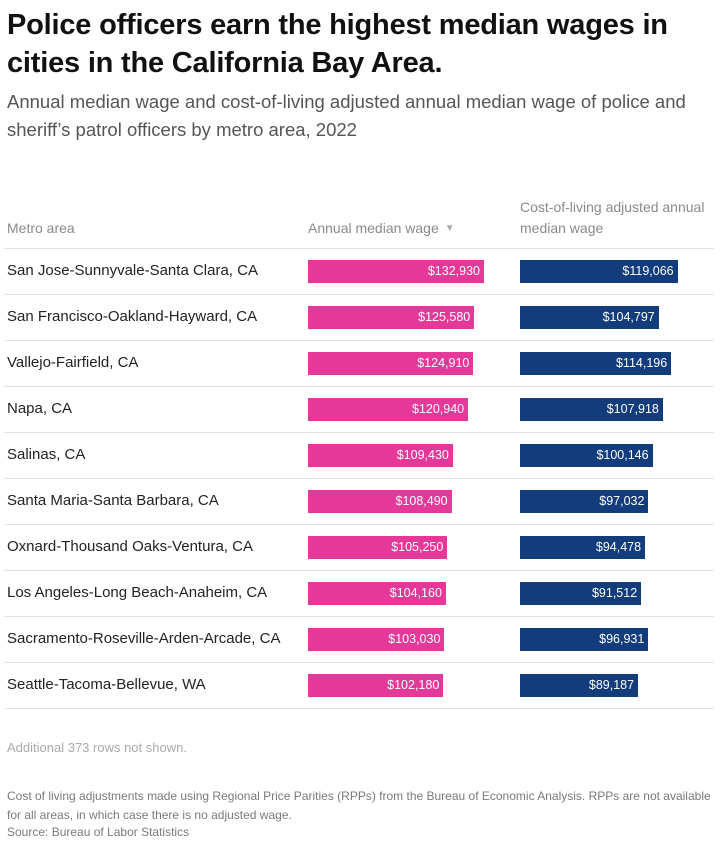 This screenshot has height=849, width=720. What do you see at coordinates (583, 547) in the screenshot?
I see `adjusted-wage-bar: $94,478` at bounding box center [583, 547].